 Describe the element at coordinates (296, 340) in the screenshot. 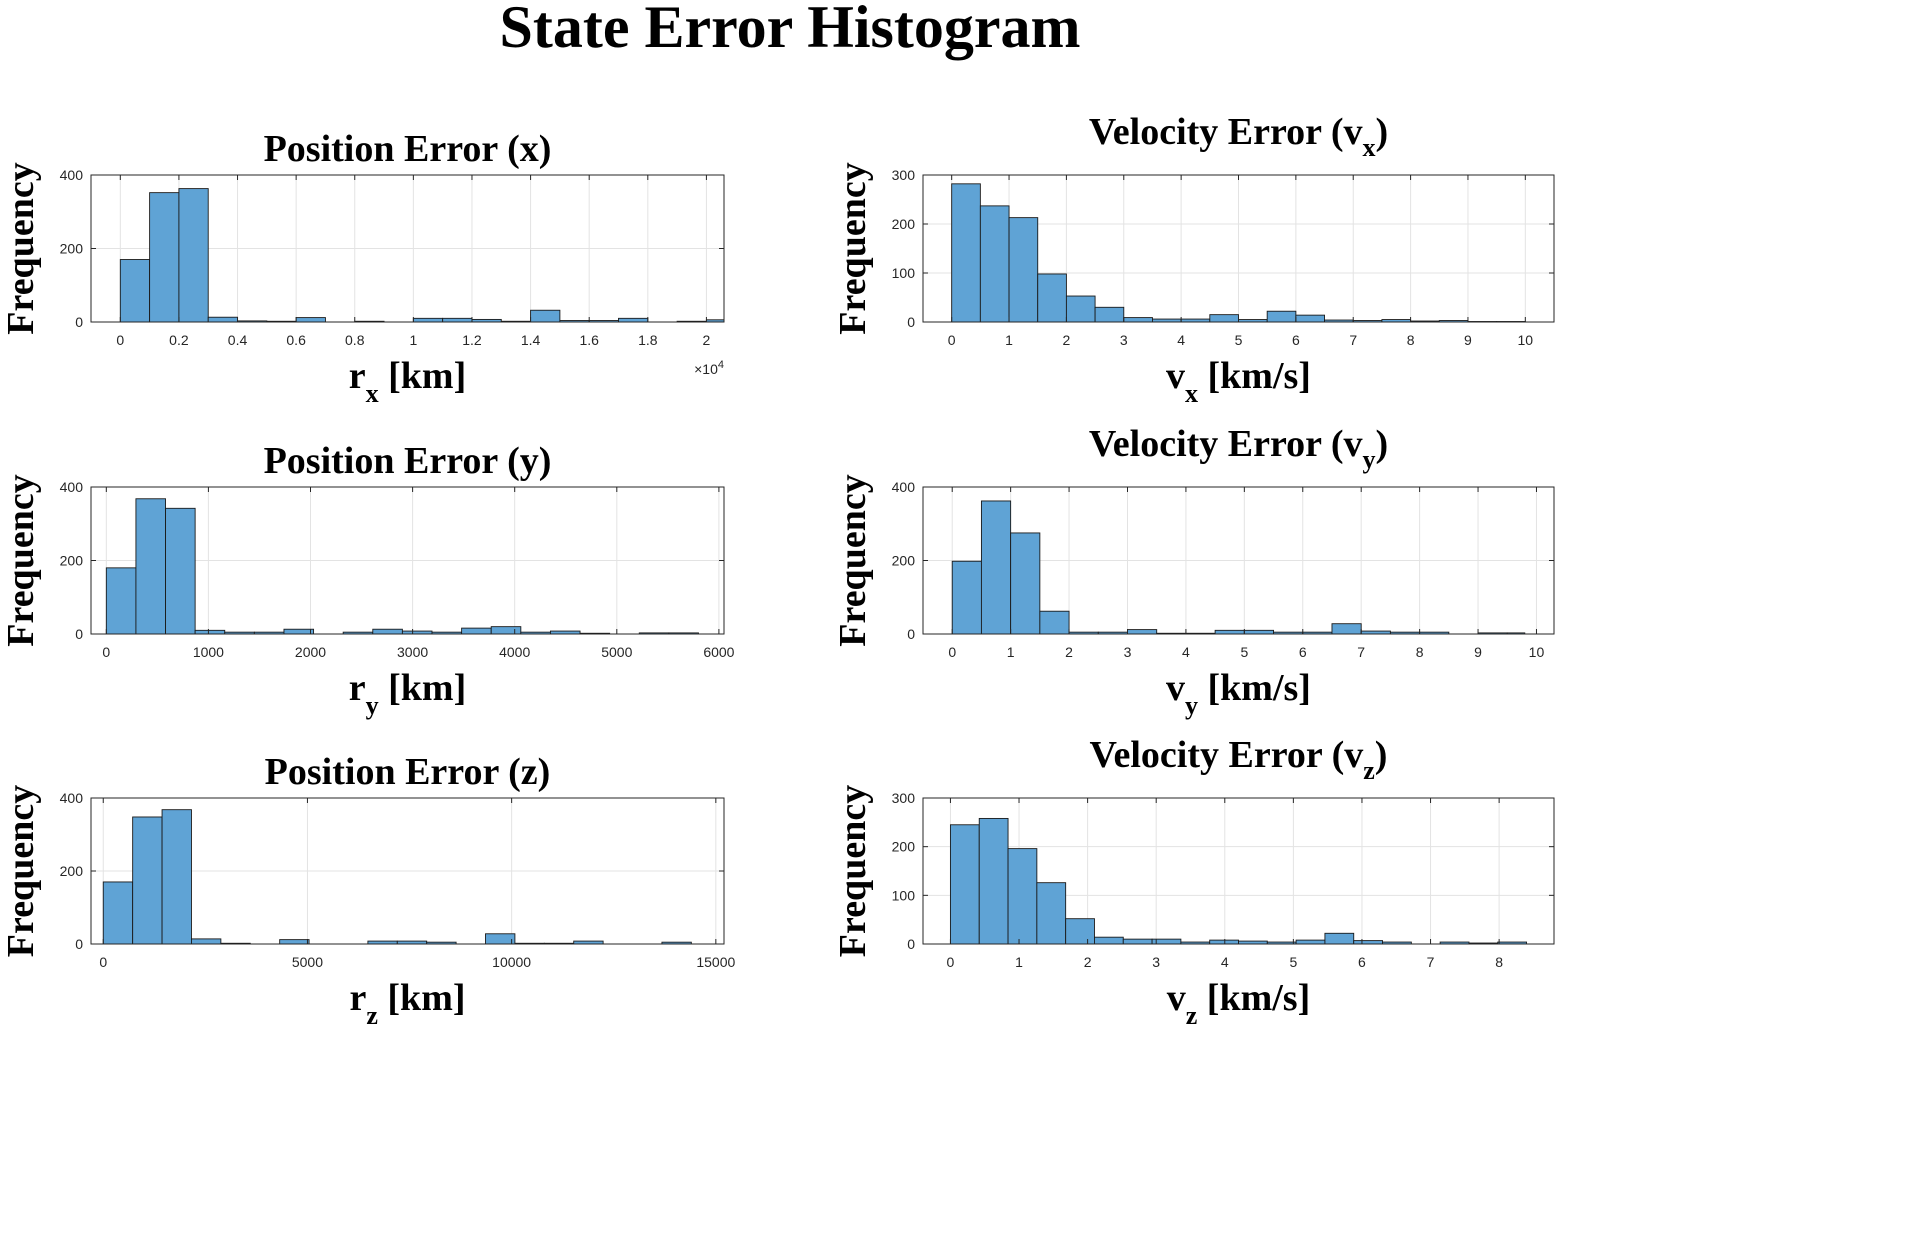

I see `x-tick-label: 0.6` at that location.